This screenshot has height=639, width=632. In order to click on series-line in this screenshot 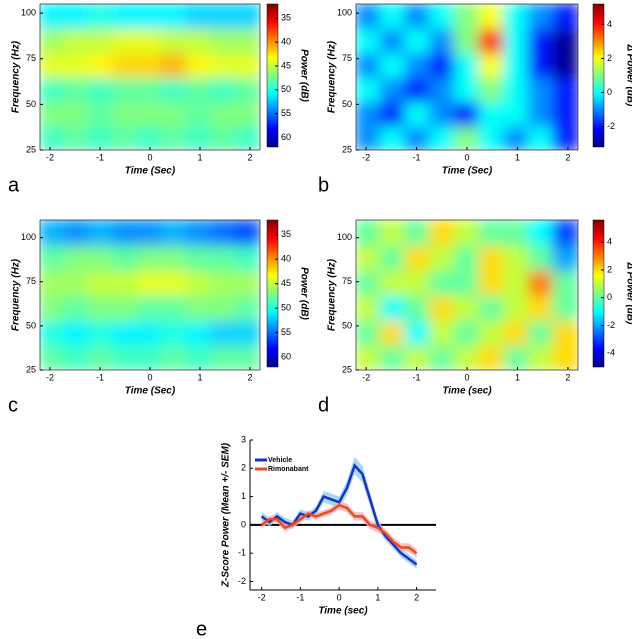, I will do `click(339, 514)`.